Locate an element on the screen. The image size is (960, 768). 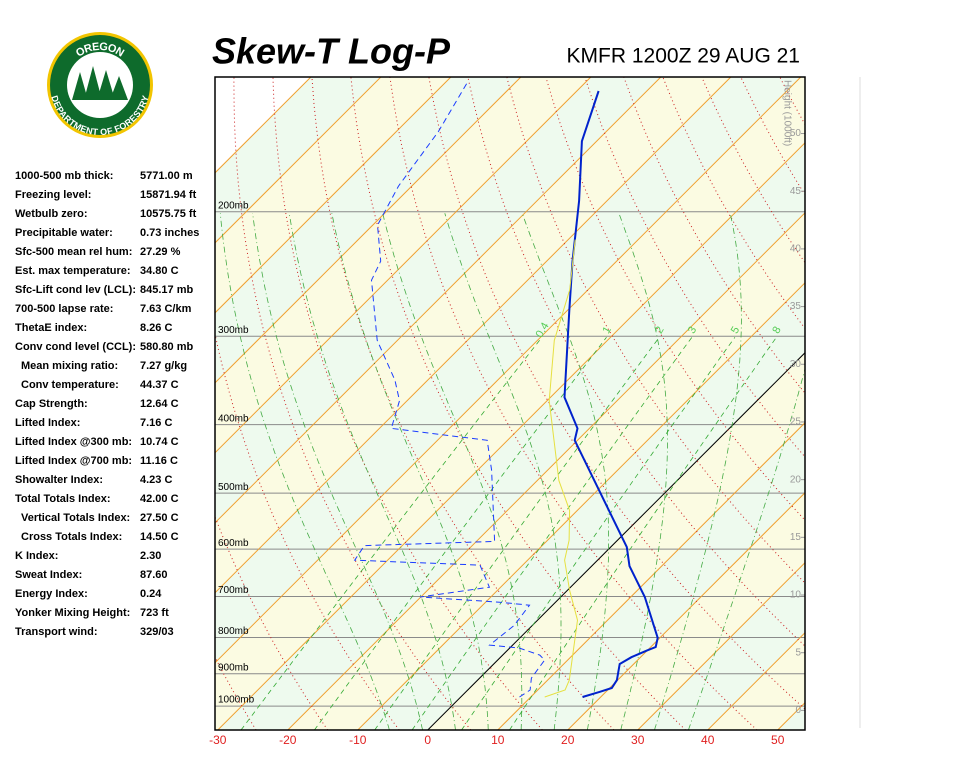
pressure-label: 700mb is located at coordinates (233, 590).